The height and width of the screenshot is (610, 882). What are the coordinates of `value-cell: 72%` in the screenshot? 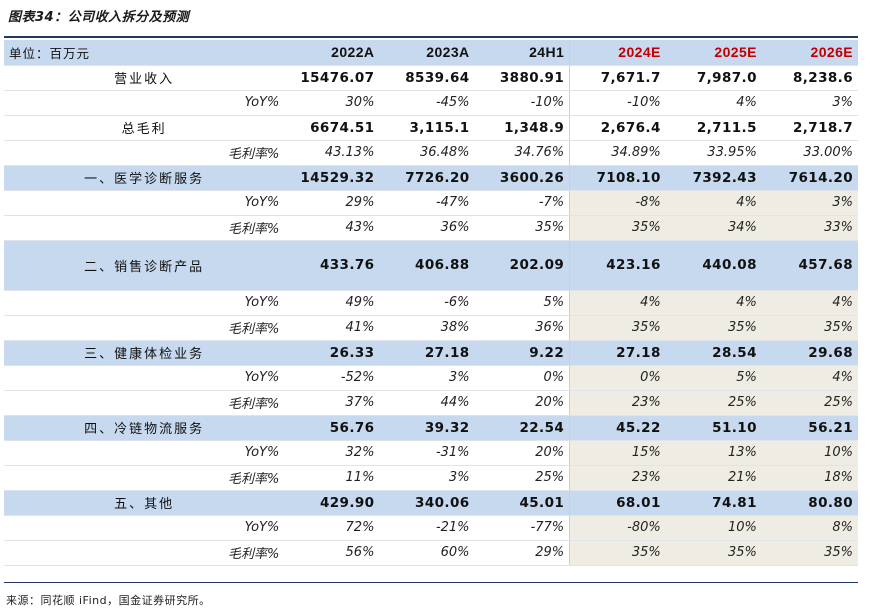 It's located at (332, 528).